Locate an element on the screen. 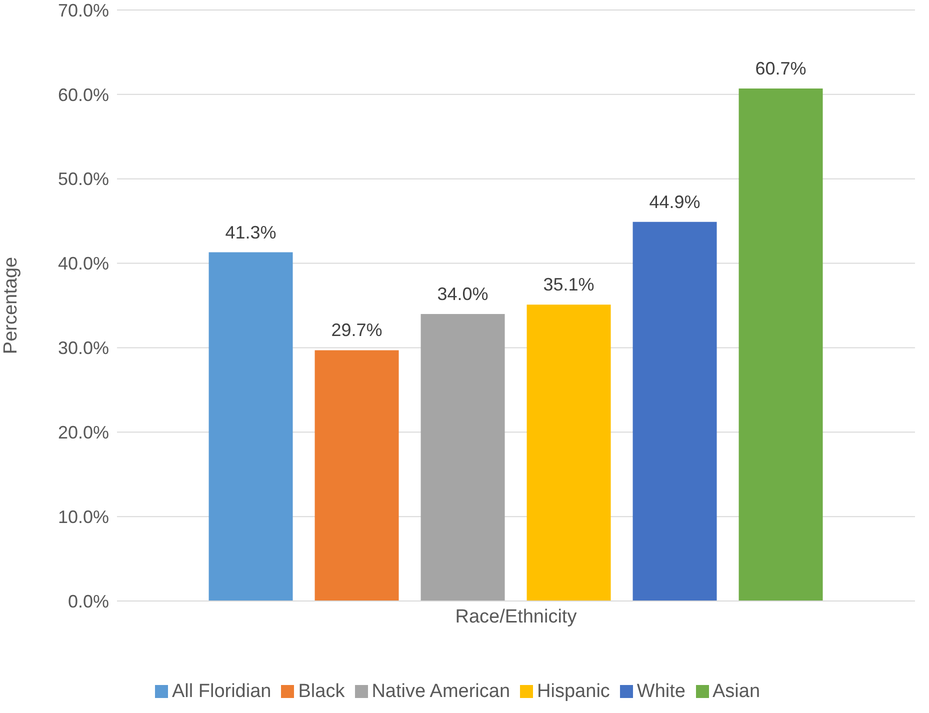 The width and height of the screenshot is (929, 713). y-tick-label: 50.0% is located at coordinates (83, 179).